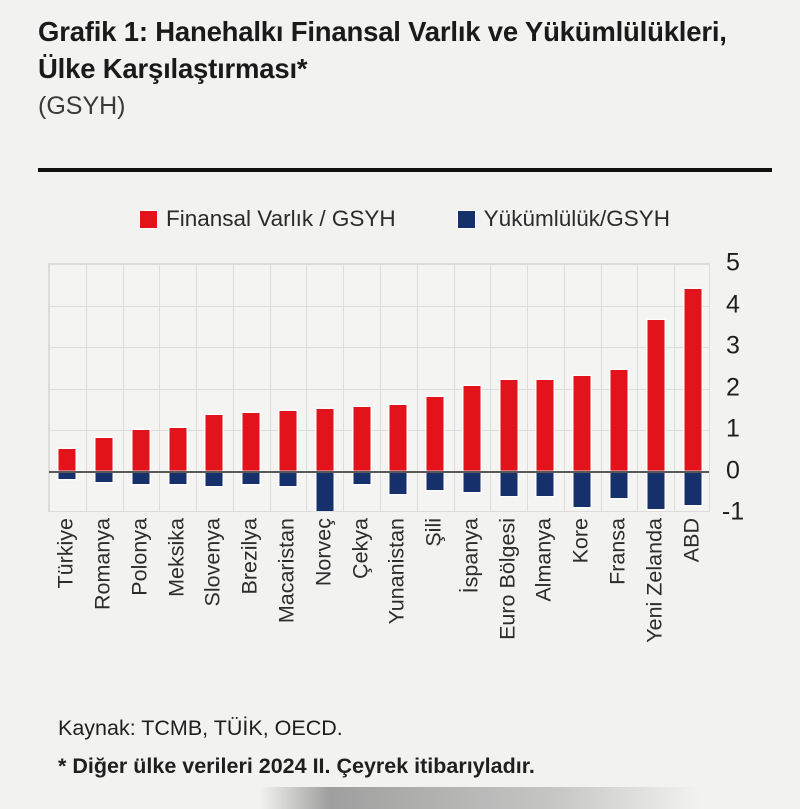 The height and width of the screenshot is (809, 800). I want to click on x-axis-tick: İspanya, so click(471, 608).